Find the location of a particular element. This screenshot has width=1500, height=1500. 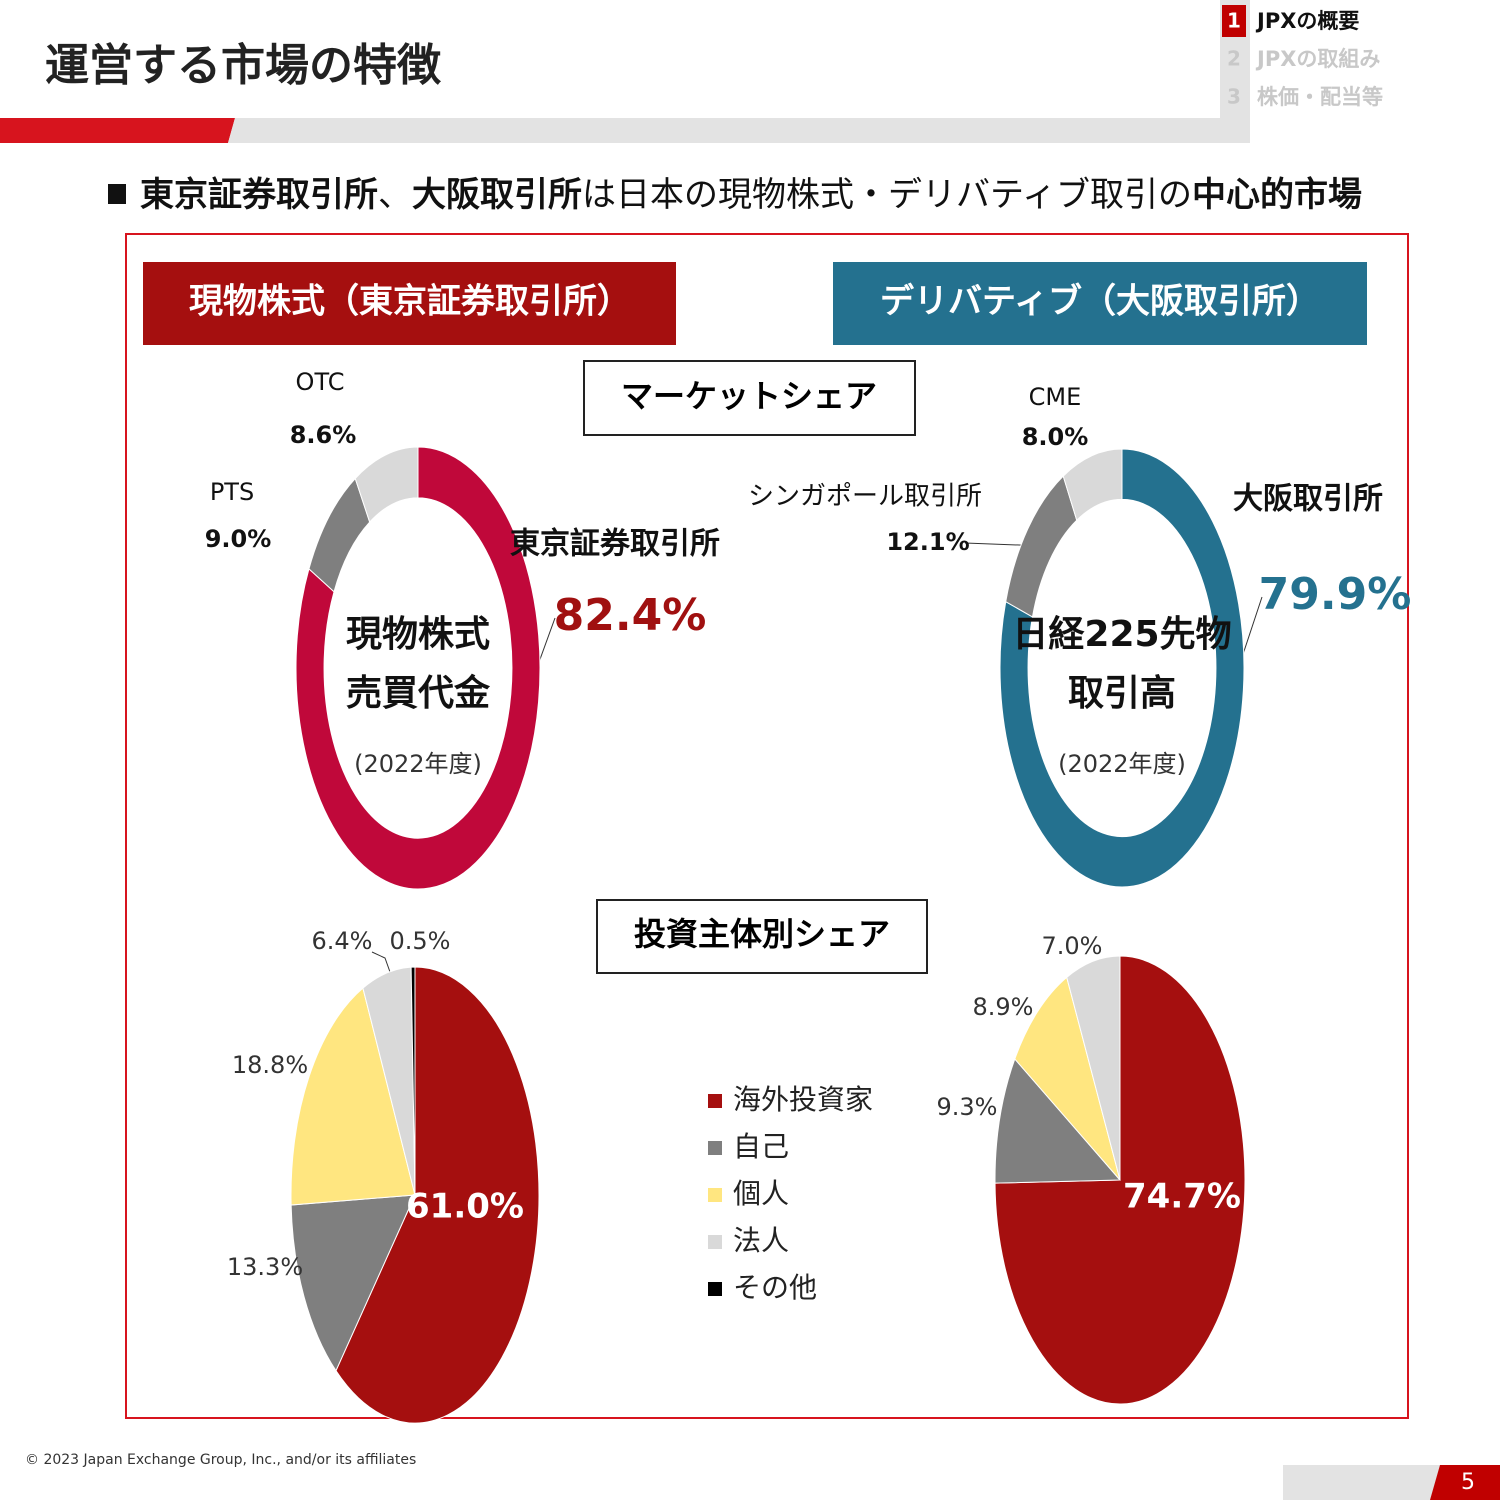

slice-value: 82.4% is located at coordinates (630, 615).